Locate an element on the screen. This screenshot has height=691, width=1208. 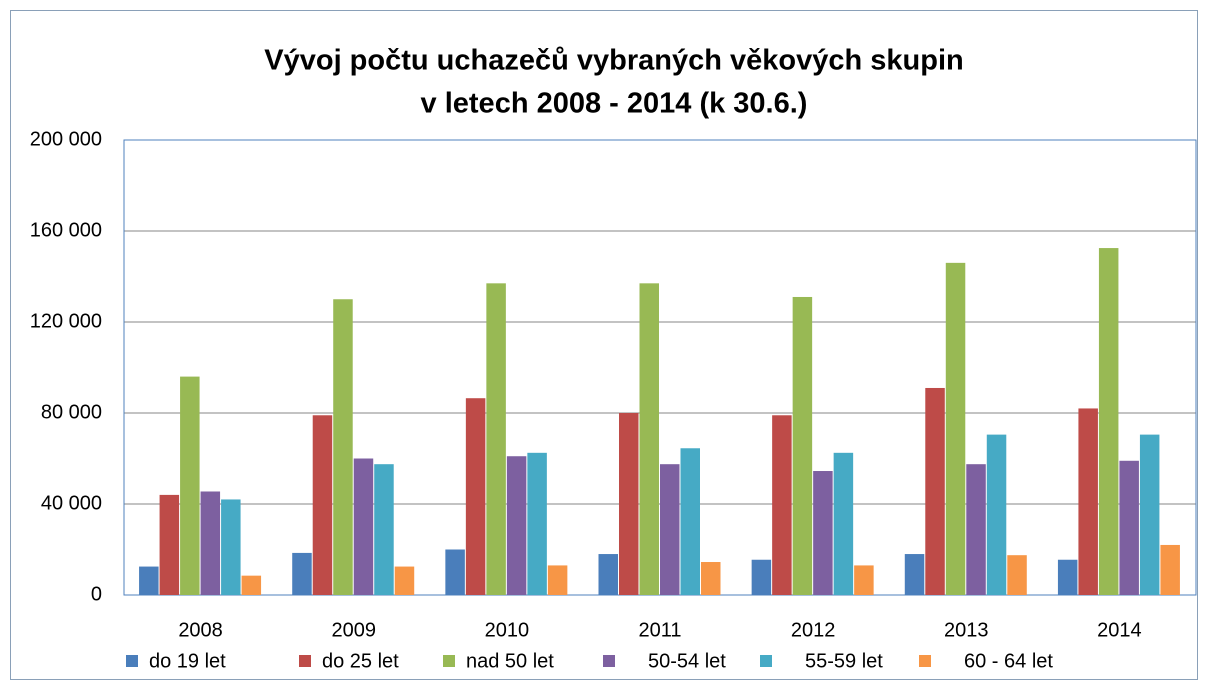
x-tick-label: 2010 is located at coordinates (507, 630).